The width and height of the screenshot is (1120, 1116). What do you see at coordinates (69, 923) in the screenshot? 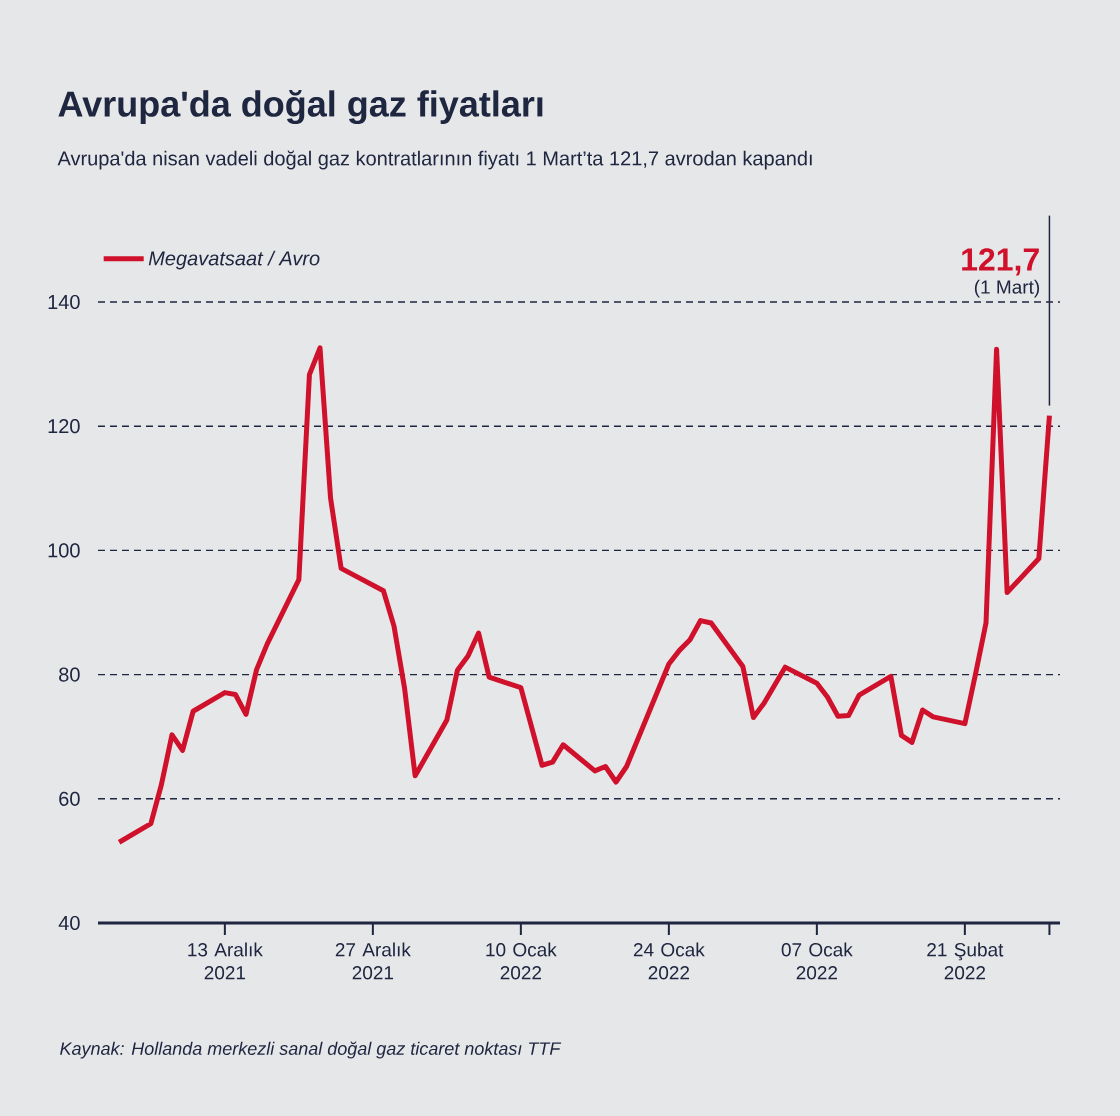
I see `y-tick-label: 40` at bounding box center [69, 923].